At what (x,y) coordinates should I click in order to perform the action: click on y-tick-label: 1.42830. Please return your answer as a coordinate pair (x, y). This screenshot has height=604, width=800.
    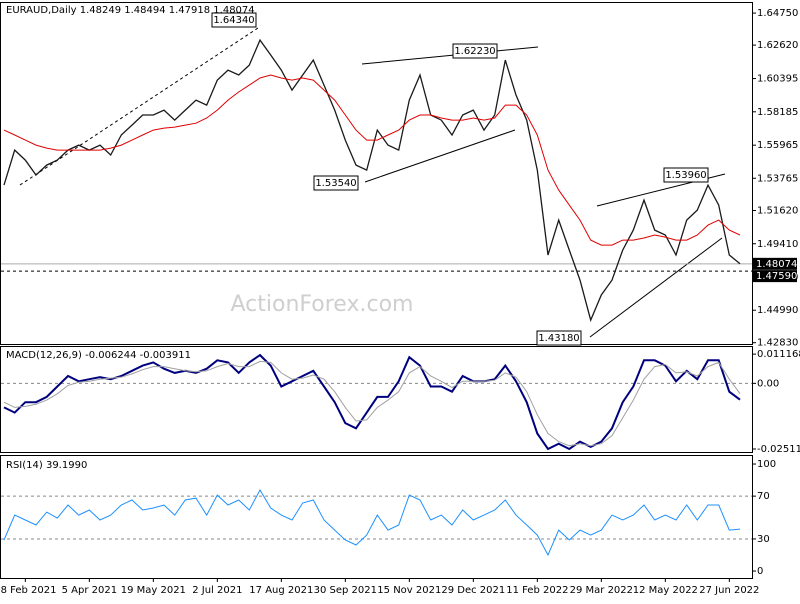
    Looking at the image, I should click on (777, 343).